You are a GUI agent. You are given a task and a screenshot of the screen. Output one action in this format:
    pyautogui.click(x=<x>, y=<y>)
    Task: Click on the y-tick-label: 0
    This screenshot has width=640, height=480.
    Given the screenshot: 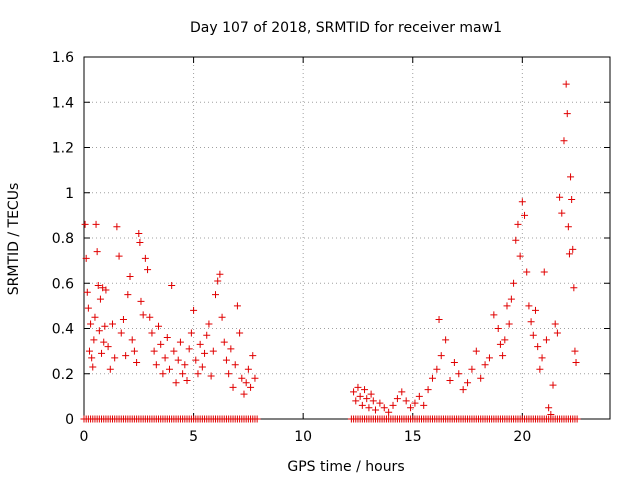 What is the action you would take?
    pyautogui.click(x=69, y=420)
    